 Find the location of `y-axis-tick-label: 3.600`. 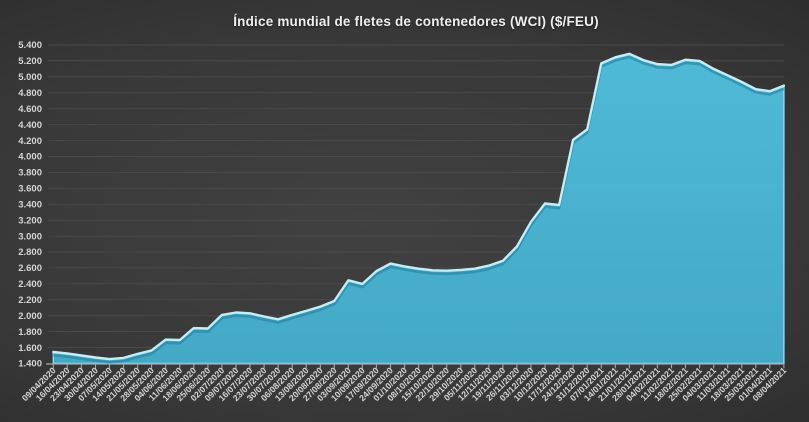

y-axis-tick-label: 3.600 is located at coordinates (30, 189).